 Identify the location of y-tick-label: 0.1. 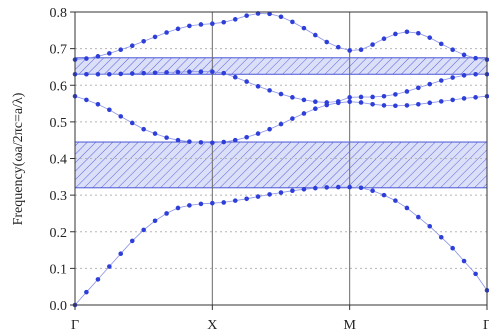
(59, 269).